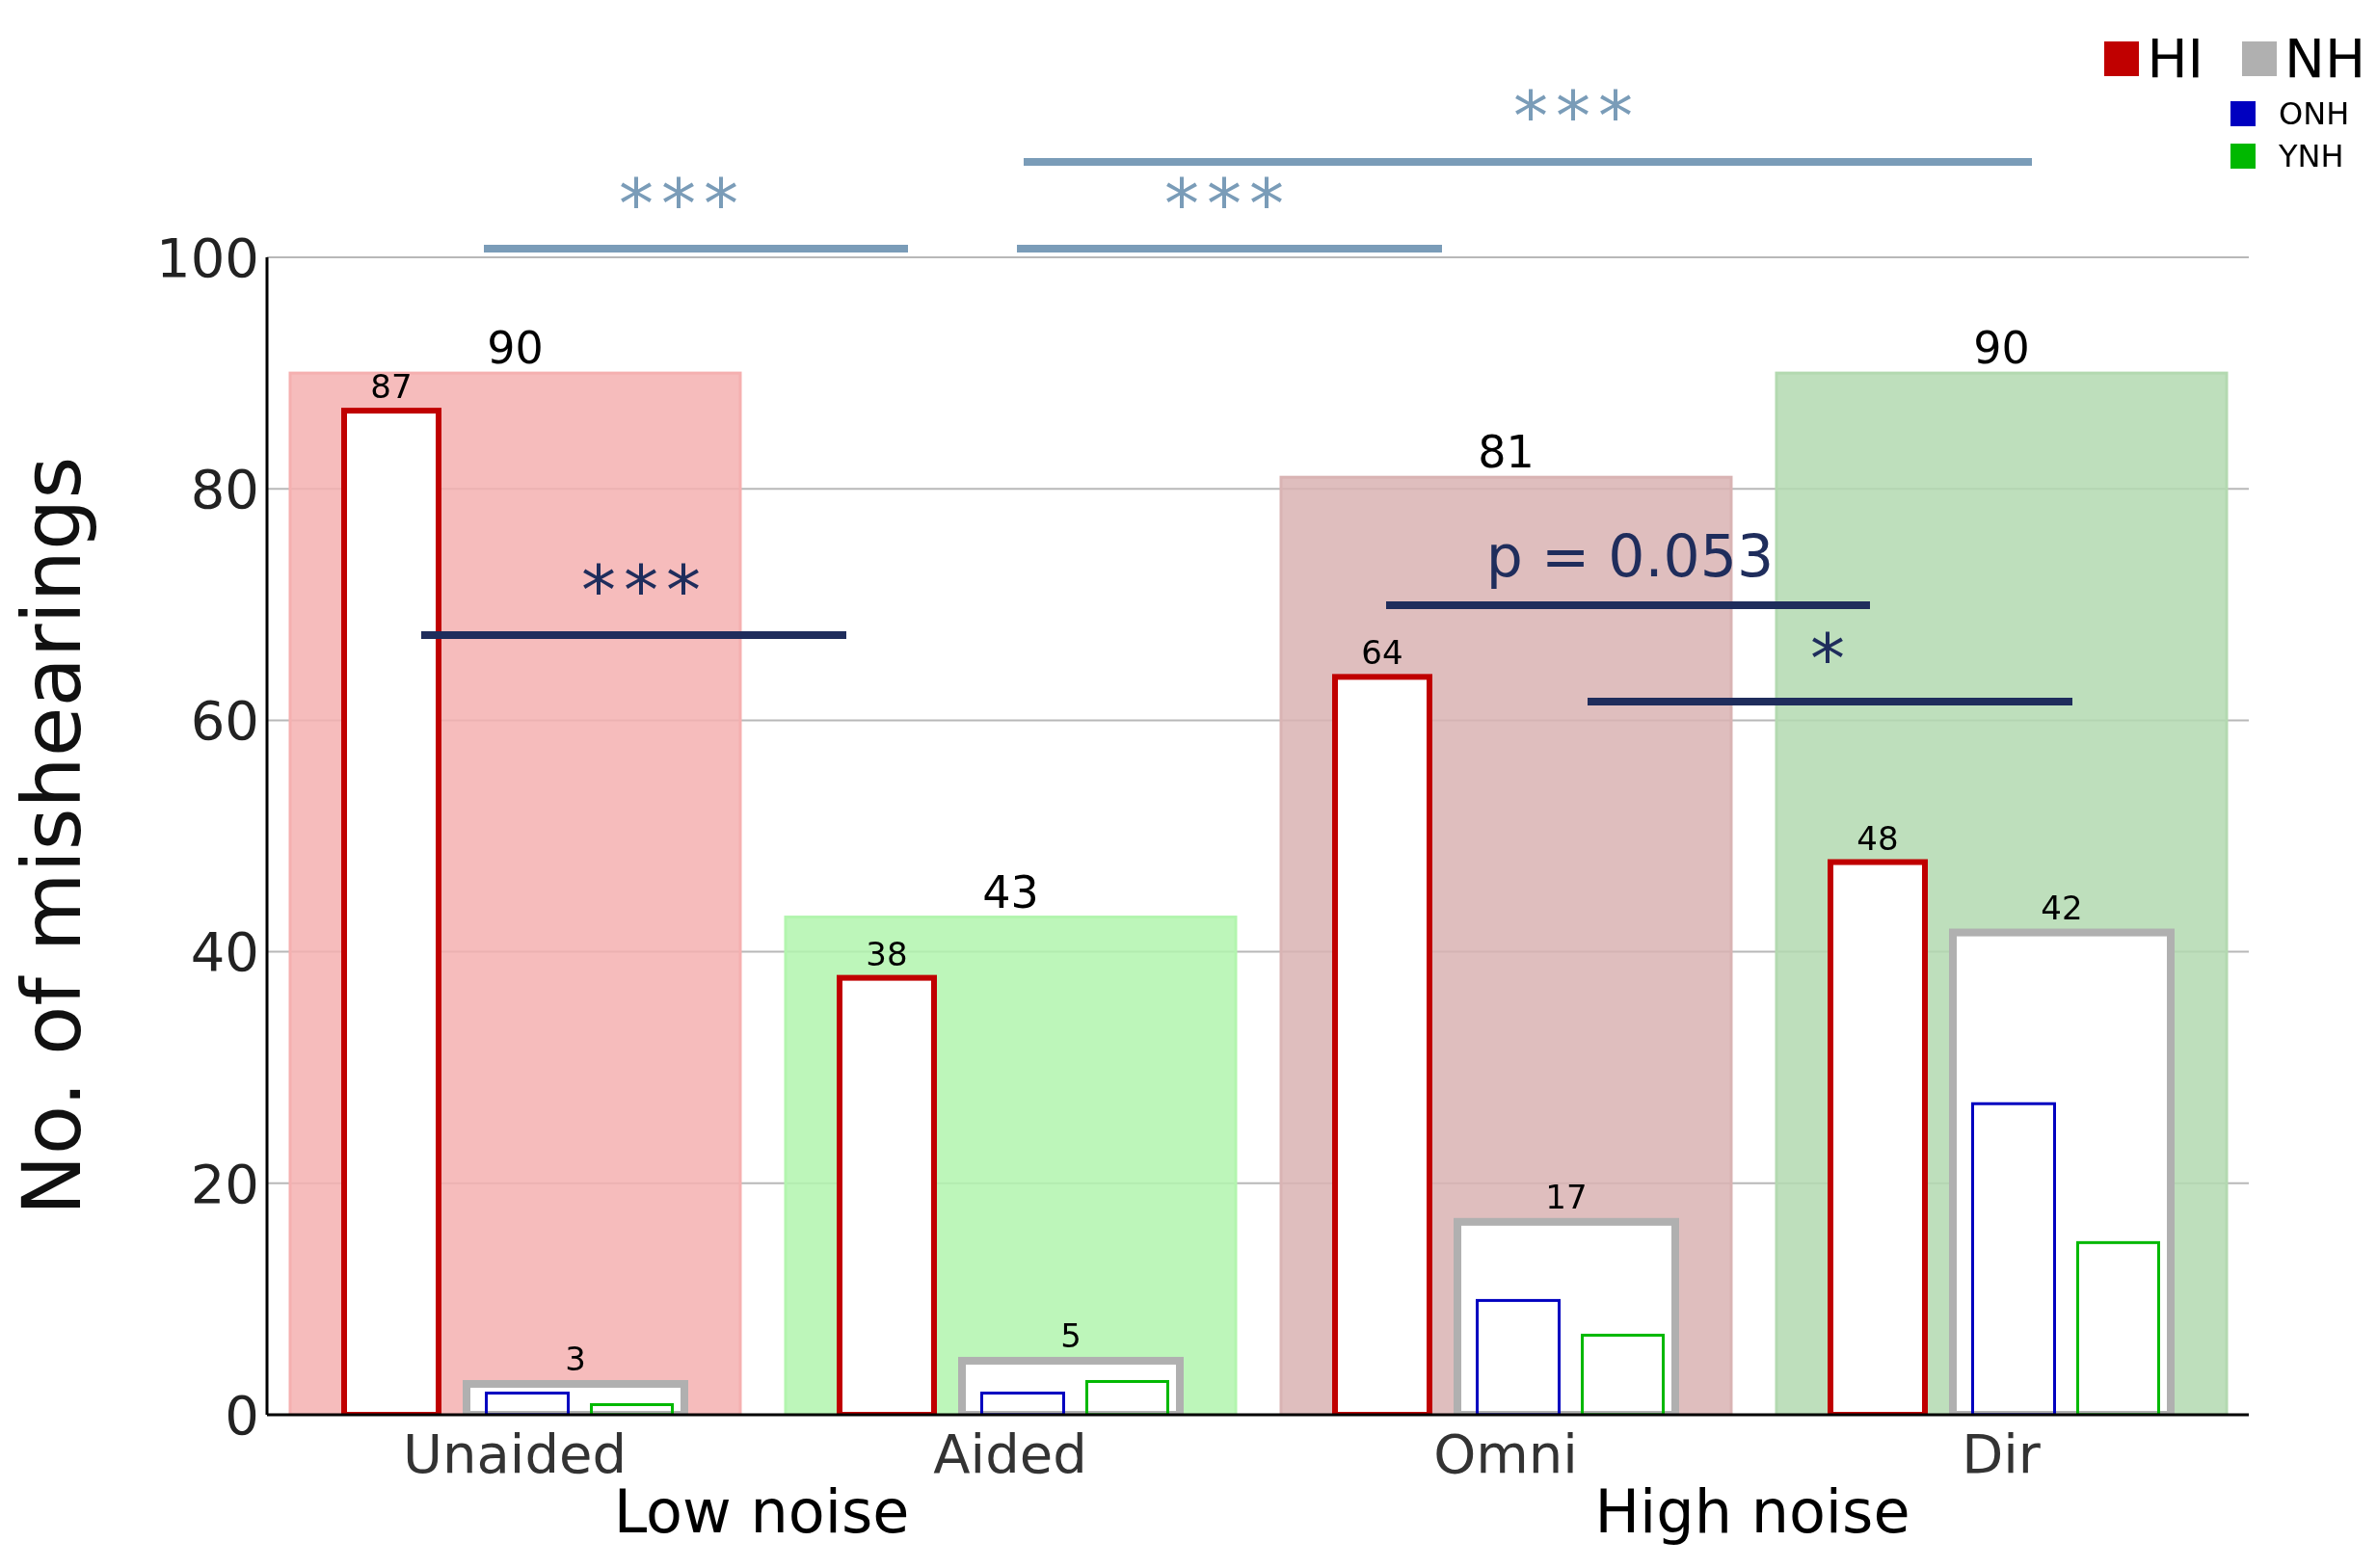  Describe the element at coordinates (644, 590) in the screenshot. I see `annotation: ***` at that location.